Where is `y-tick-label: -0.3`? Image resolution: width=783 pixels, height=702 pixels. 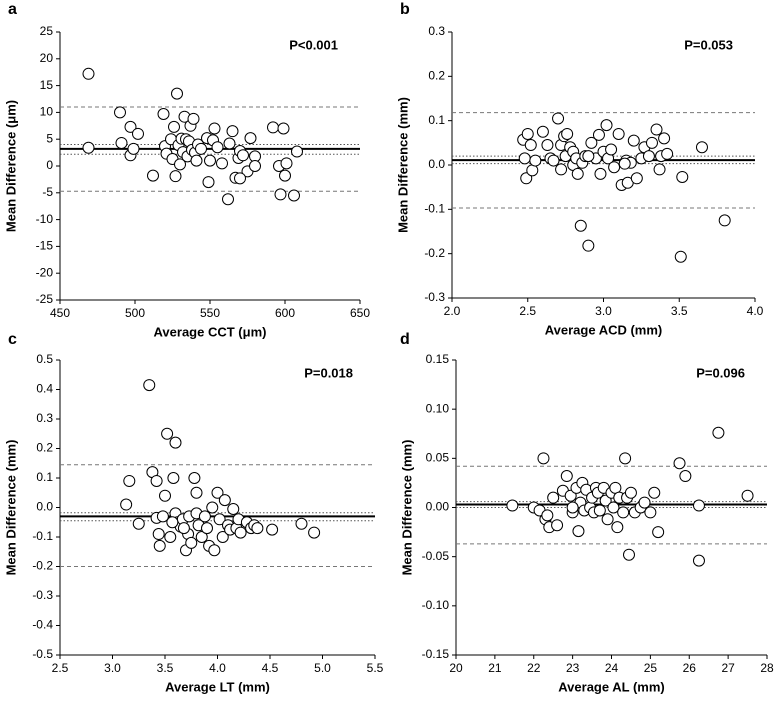
y-tick-label: -0.3 is located at coordinates (434, 297).